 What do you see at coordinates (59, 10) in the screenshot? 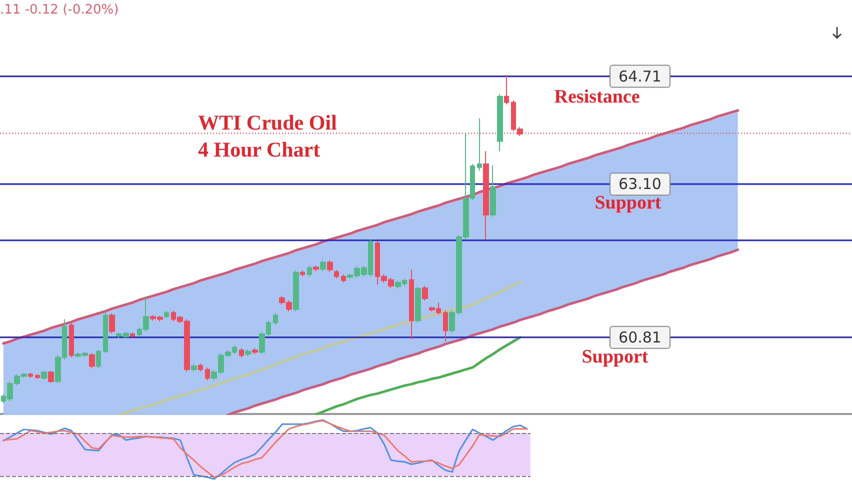
I see `annotation: .11 -0.12 (-0.20%)` at bounding box center [59, 10].